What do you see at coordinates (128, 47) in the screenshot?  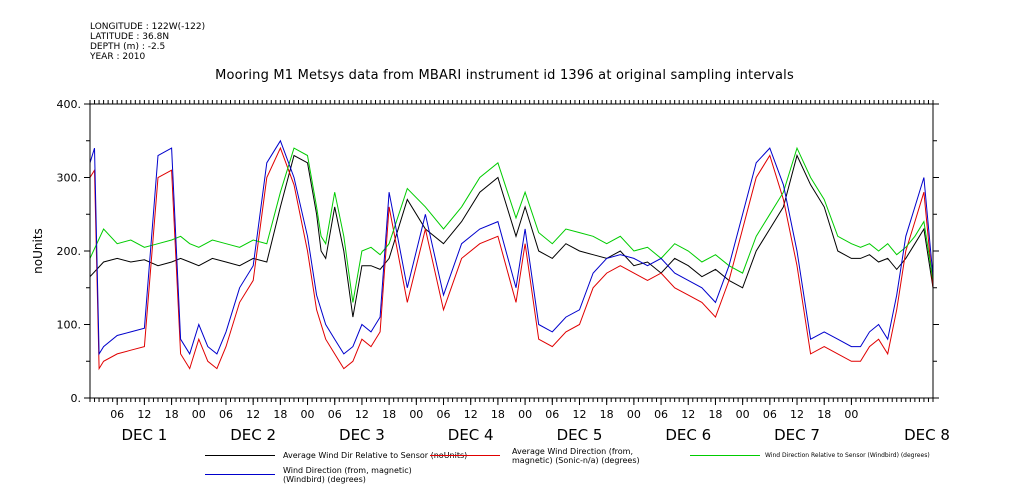 I see `meta-depth: DEPTH (m) : -2.5` at bounding box center [128, 47].